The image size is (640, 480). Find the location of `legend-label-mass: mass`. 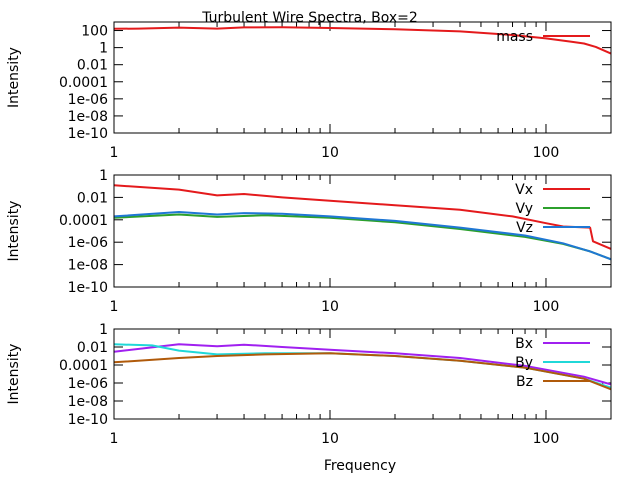

legend-label-mass: mass is located at coordinates (514, 37).